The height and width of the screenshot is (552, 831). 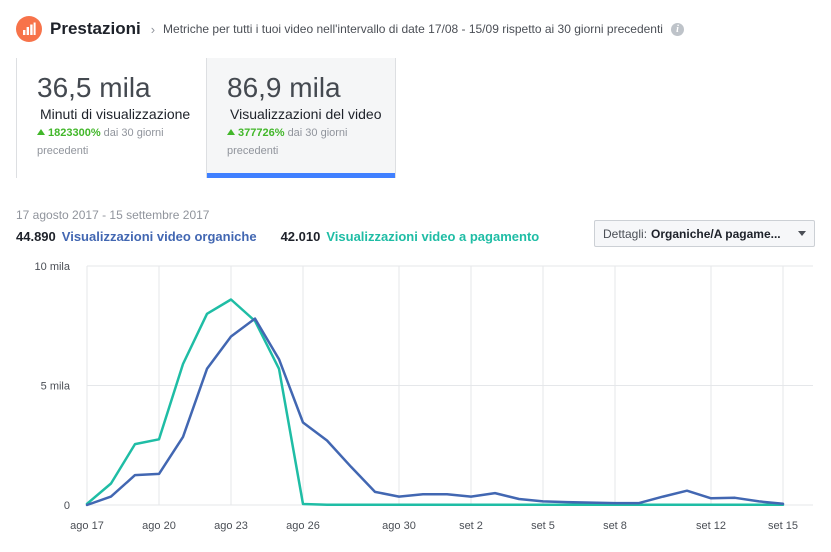 What do you see at coordinates (67, 506) in the screenshot?
I see `y-tick-label: 0` at bounding box center [67, 506].